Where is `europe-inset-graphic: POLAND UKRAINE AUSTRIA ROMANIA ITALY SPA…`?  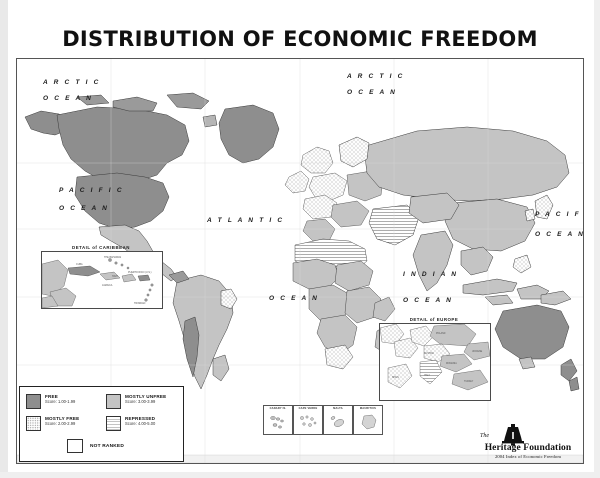
europe-inset-graphic: POLAND UKRAINE AUSTRIA ROMANIA ITALY SPA… is located at coordinates (435, 362).